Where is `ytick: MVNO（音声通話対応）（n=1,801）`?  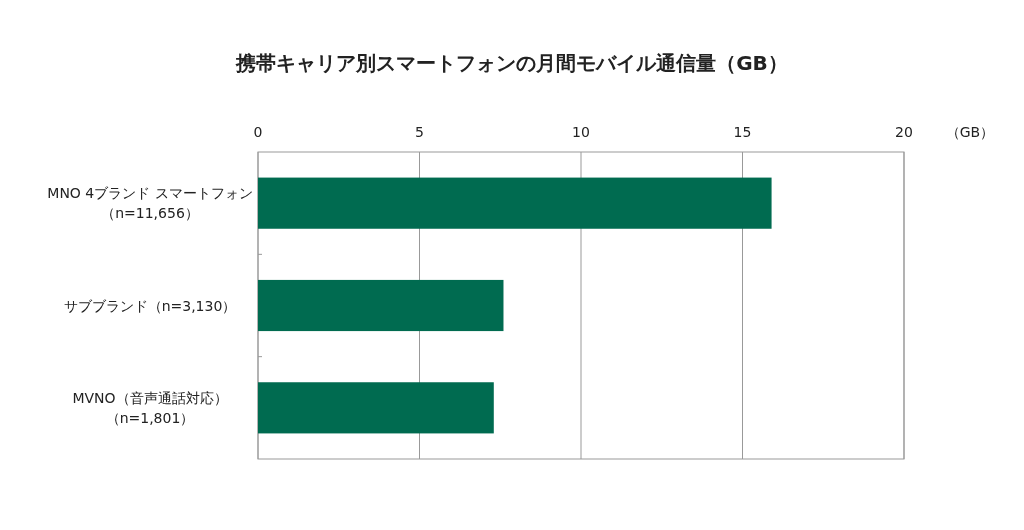
ytick: MVNO（音声通話対応）（n=1,801） is located at coordinates (150, 407).